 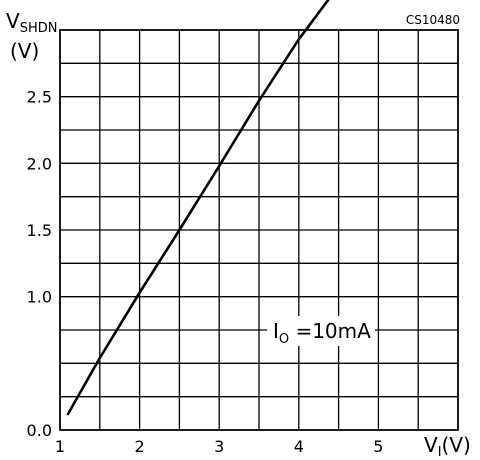 What do you see at coordinates (433, 20) in the screenshot?
I see `figure-reference: CS10480` at bounding box center [433, 20].